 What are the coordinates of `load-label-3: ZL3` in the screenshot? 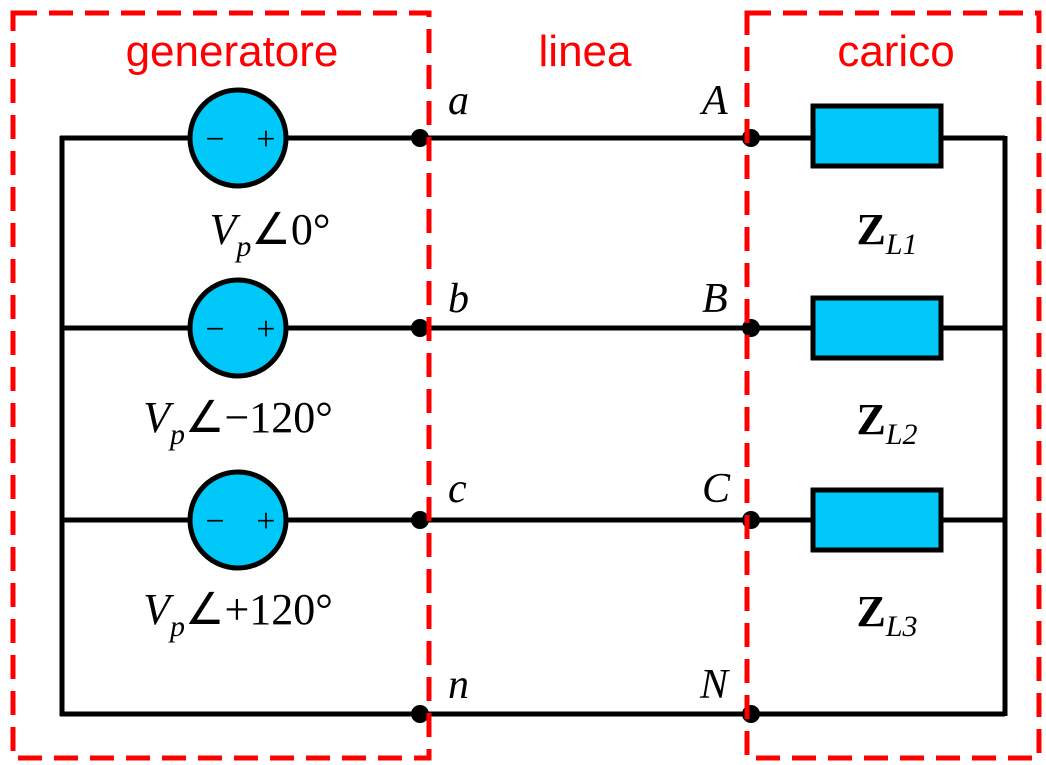 It's located at (886, 615).